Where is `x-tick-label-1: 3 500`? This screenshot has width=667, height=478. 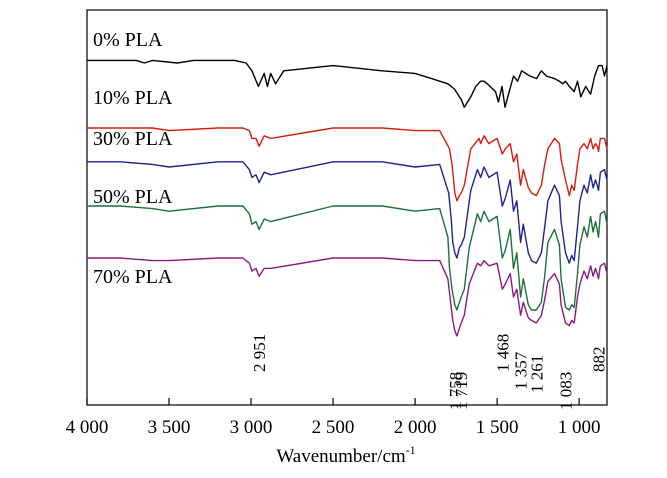 x-tick-label-1: 3 500 is located at coordinates (169, 427).